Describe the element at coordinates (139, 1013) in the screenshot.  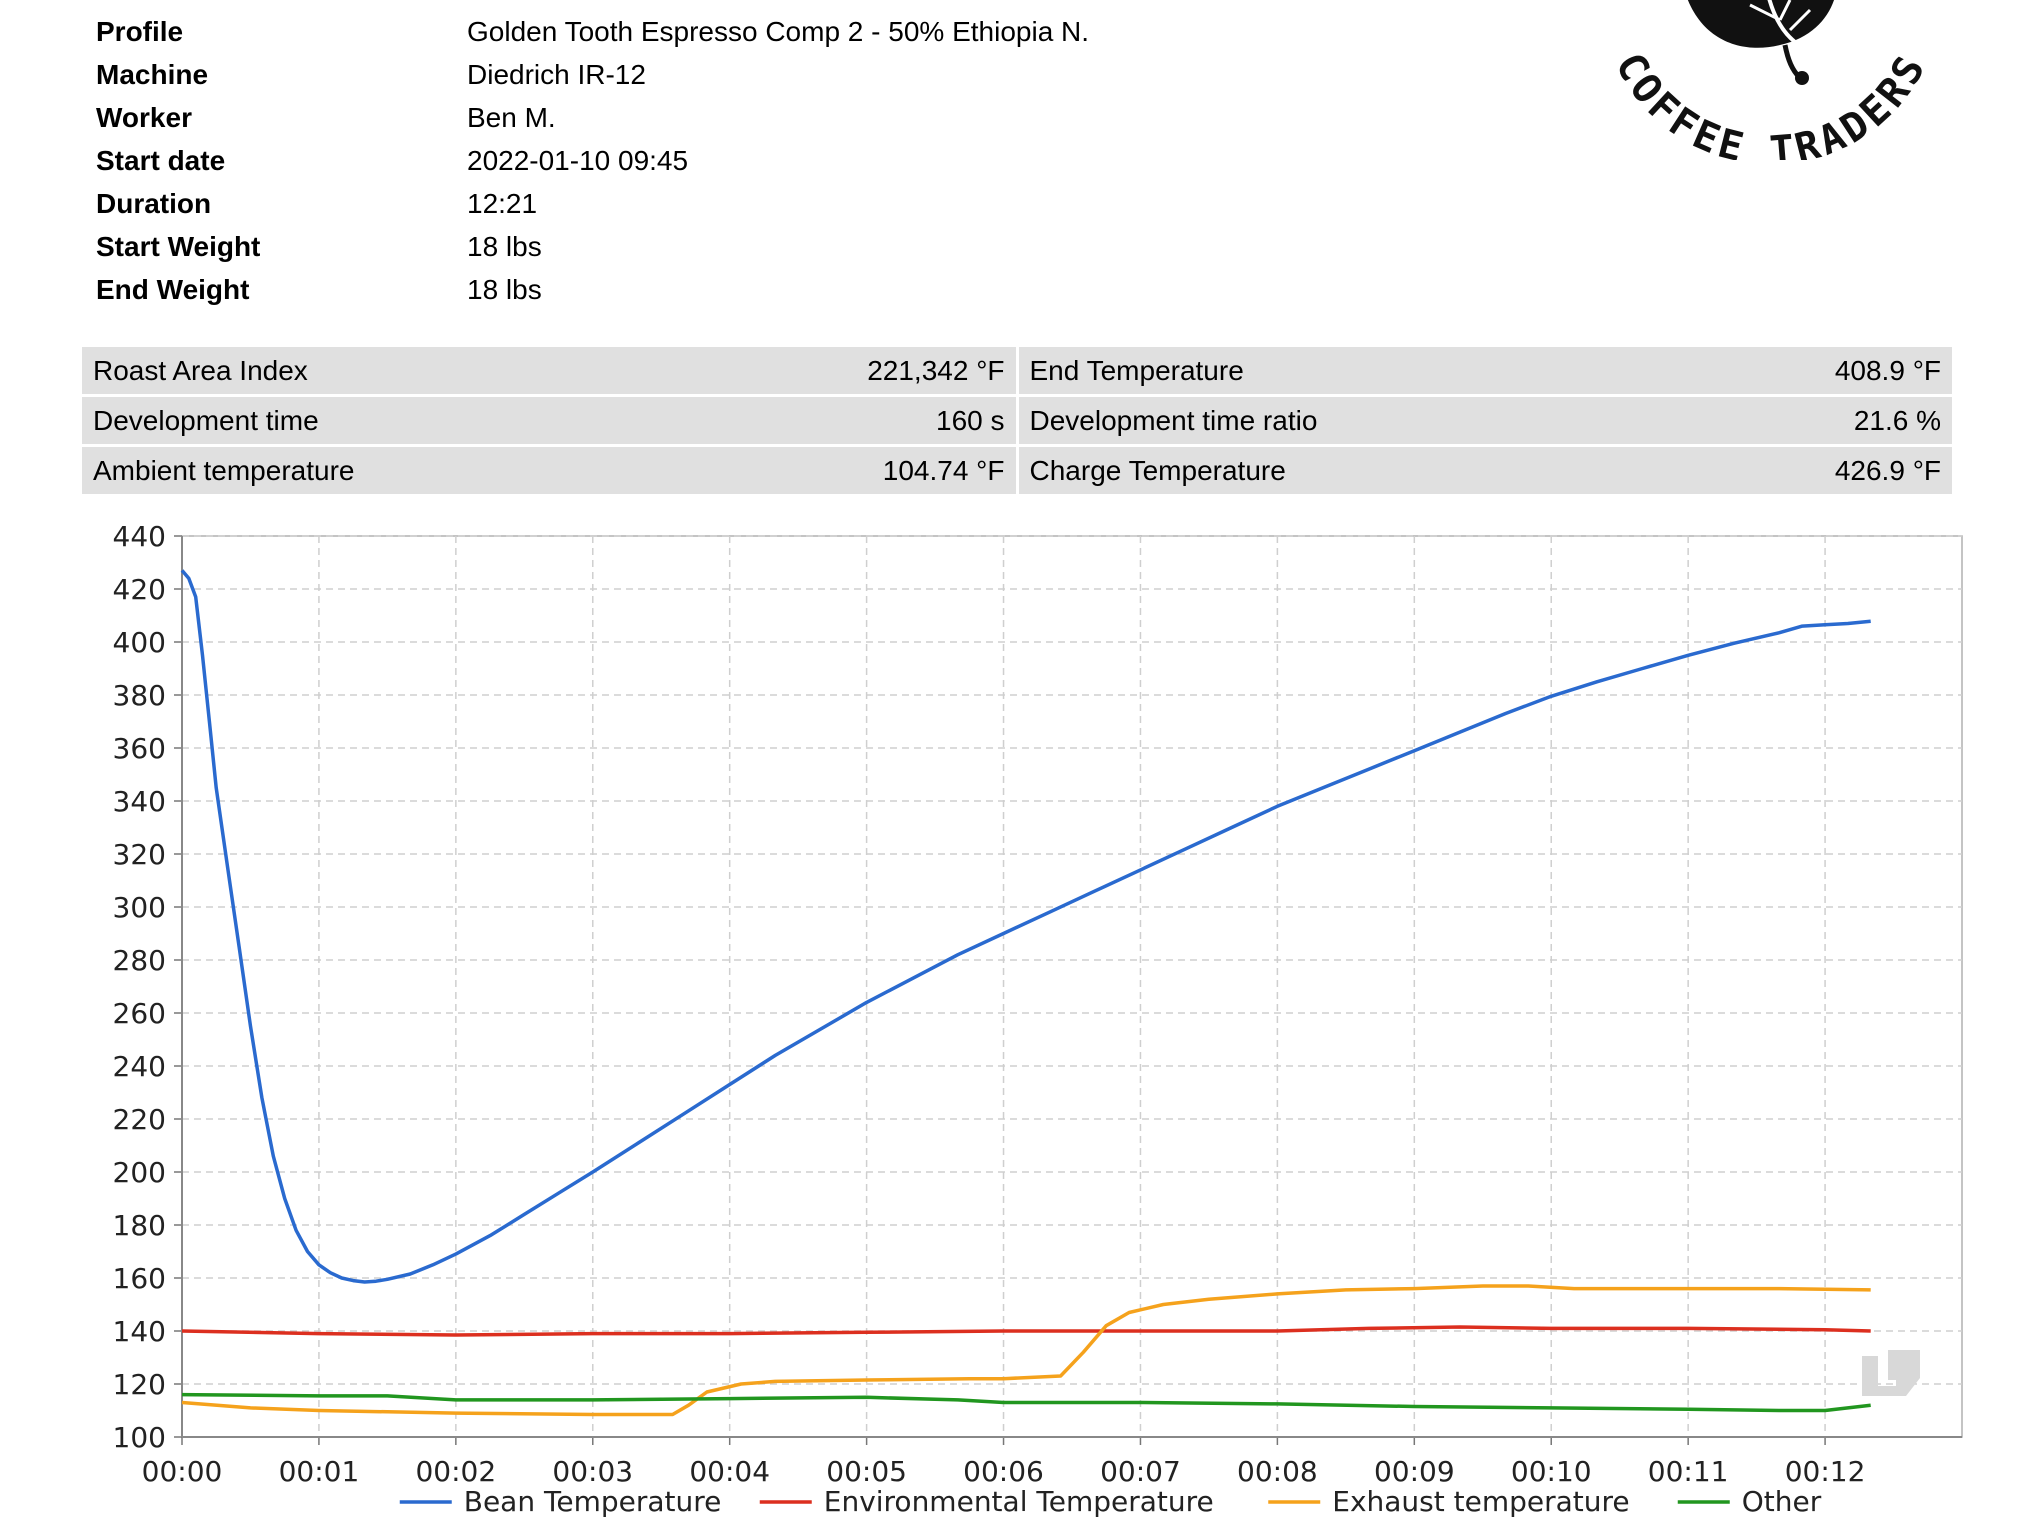
I see `y-tick-label: 260` at that location.